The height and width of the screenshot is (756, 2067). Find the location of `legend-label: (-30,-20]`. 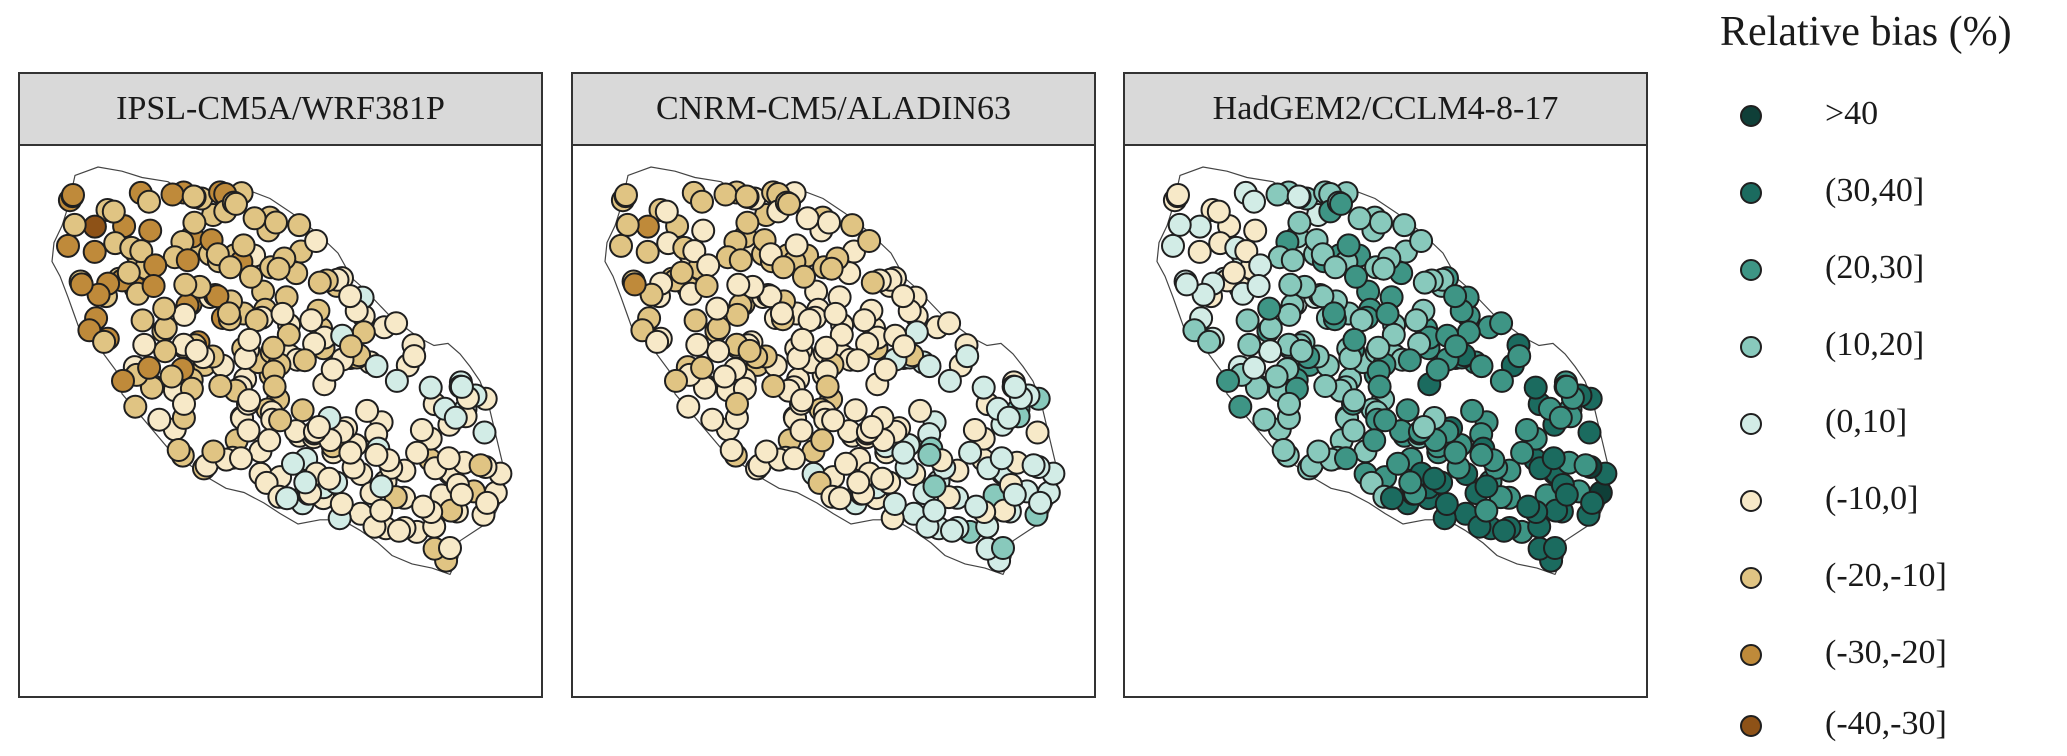

legend-label: (-30,-20] is located at coordinates (1886, 652).